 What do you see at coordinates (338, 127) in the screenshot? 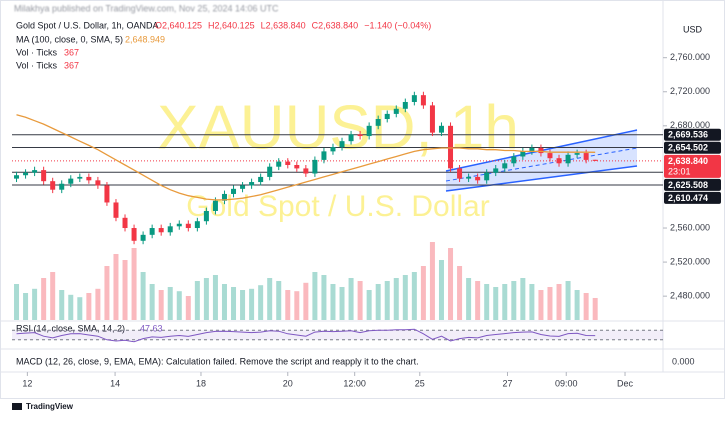
I see `watermark-title: XAUUSD, 1h` at bounding box center [338, 127].